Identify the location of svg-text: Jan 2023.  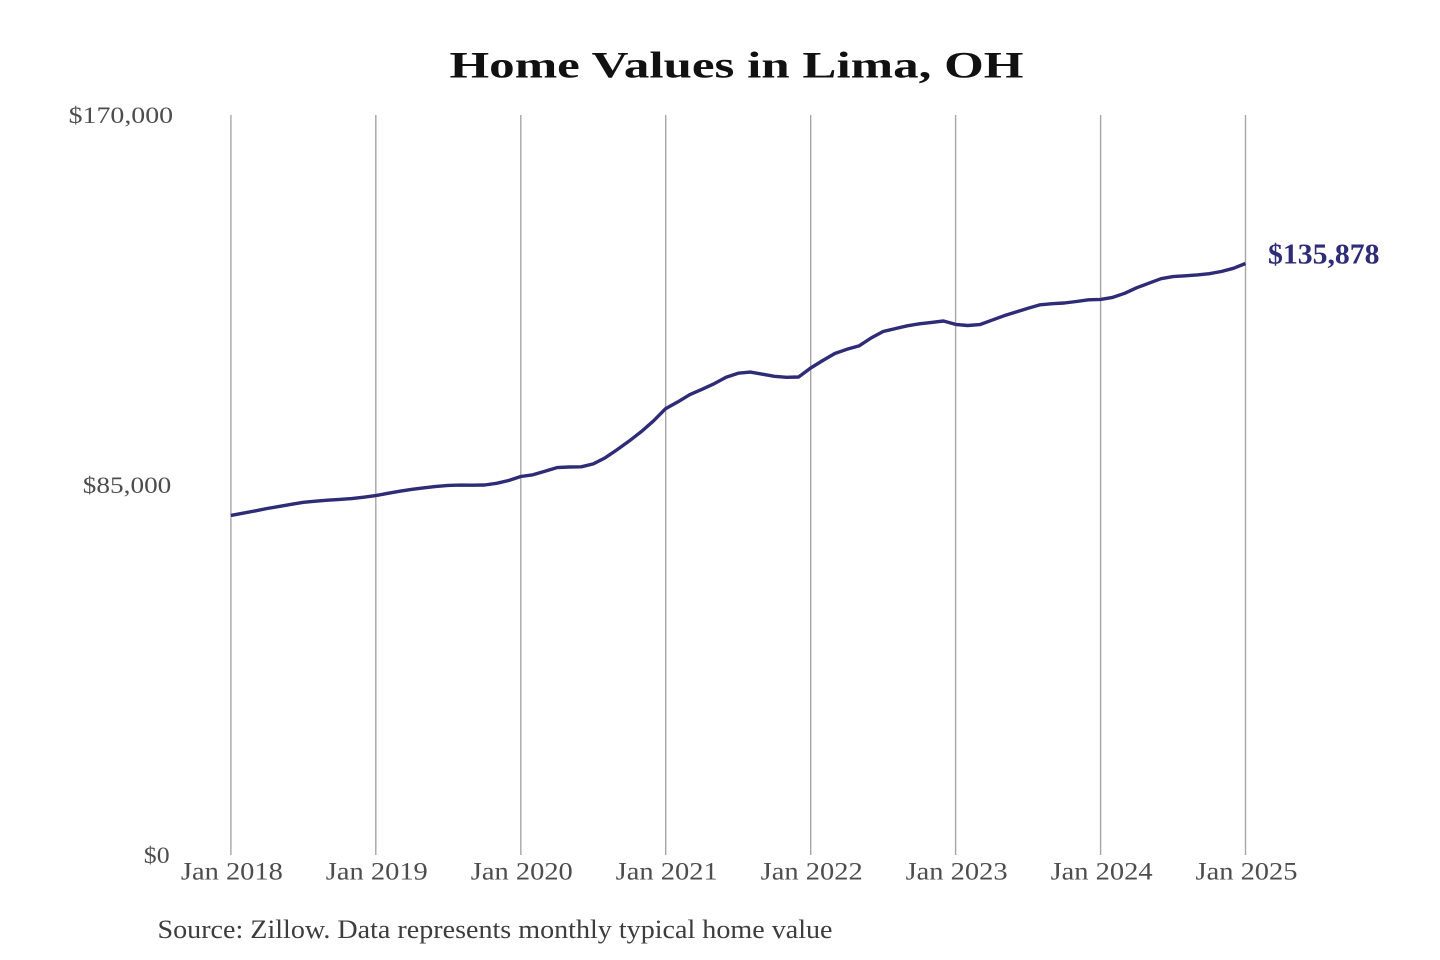
(957, 872).